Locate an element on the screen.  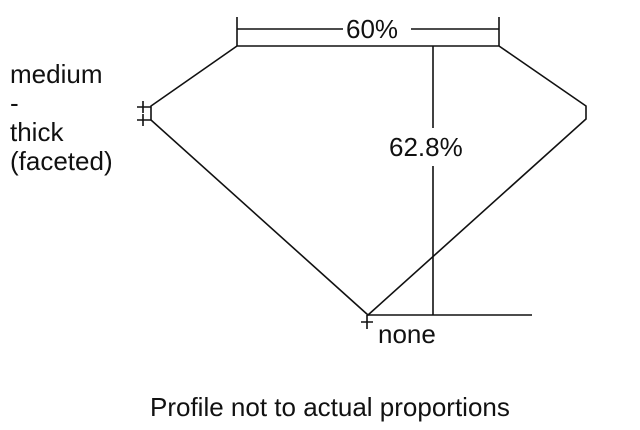
girdle-marker-icon is located at coordinates (144, 113).